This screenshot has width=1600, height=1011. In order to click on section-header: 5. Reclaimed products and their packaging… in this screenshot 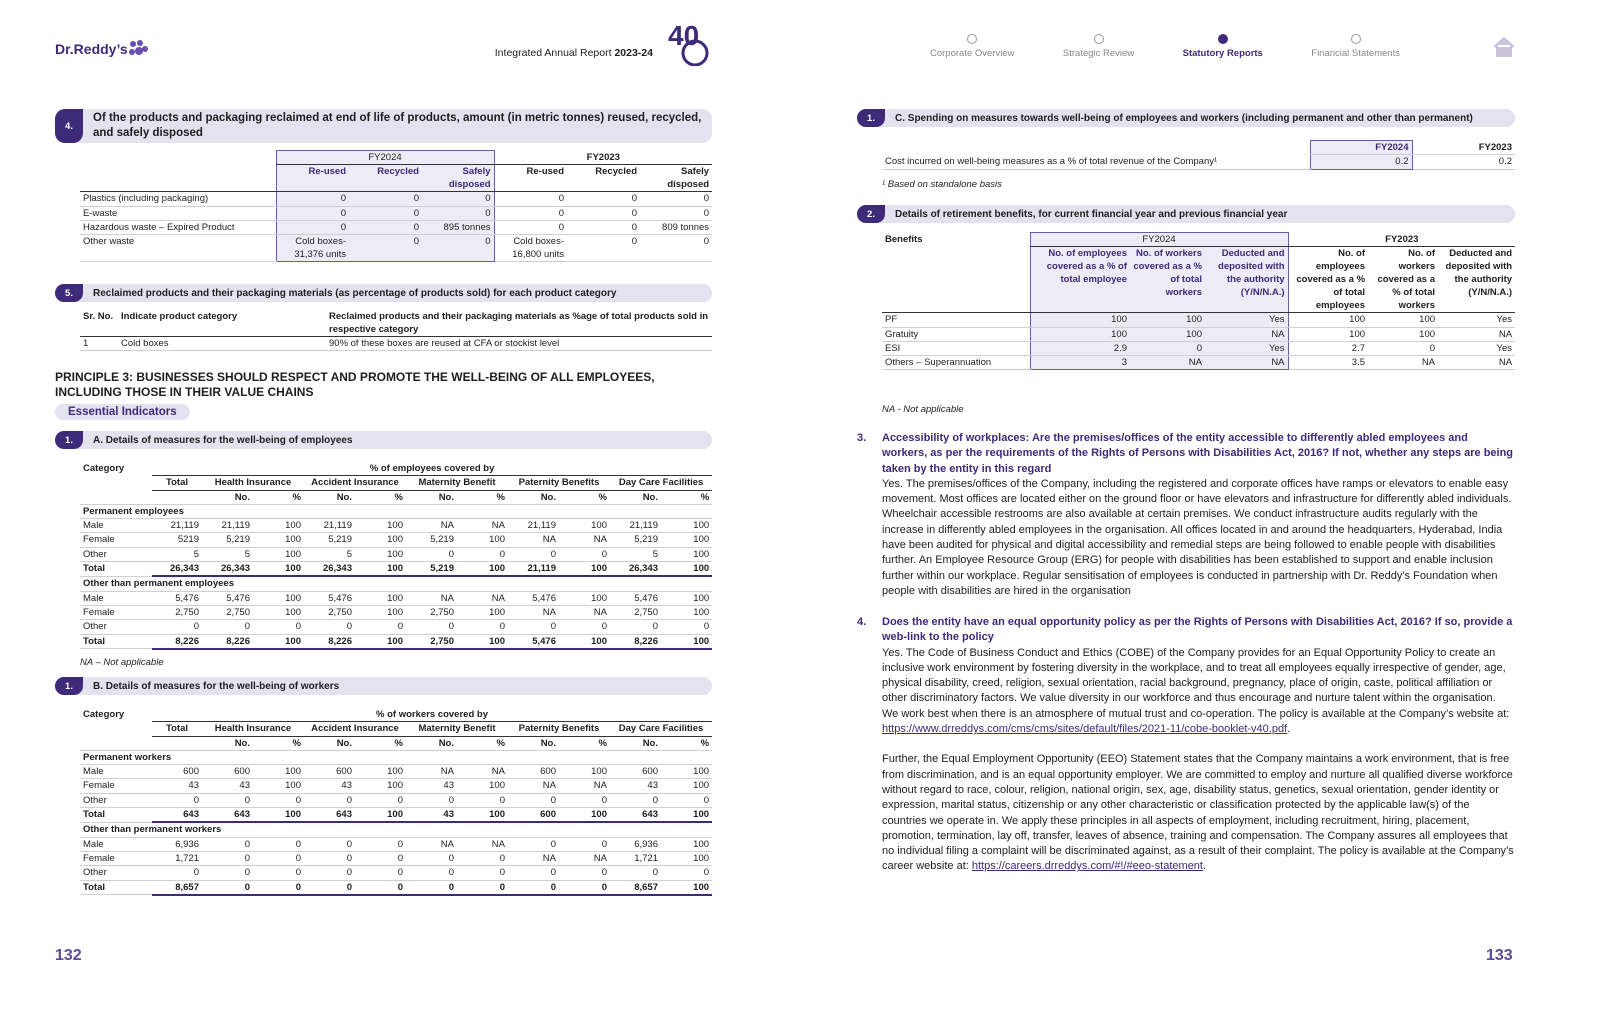, I will do `click(383, 293)`.